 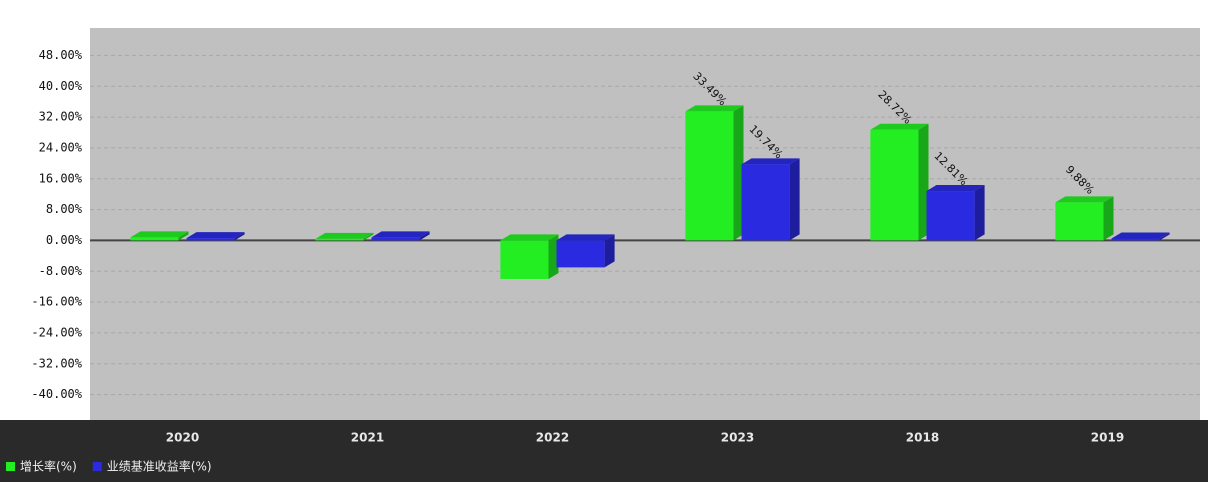 What do you see at coordinates (182, 438) in the screenshot?
I see `x-tick-label: 2020` at bounding box center [182, 438].